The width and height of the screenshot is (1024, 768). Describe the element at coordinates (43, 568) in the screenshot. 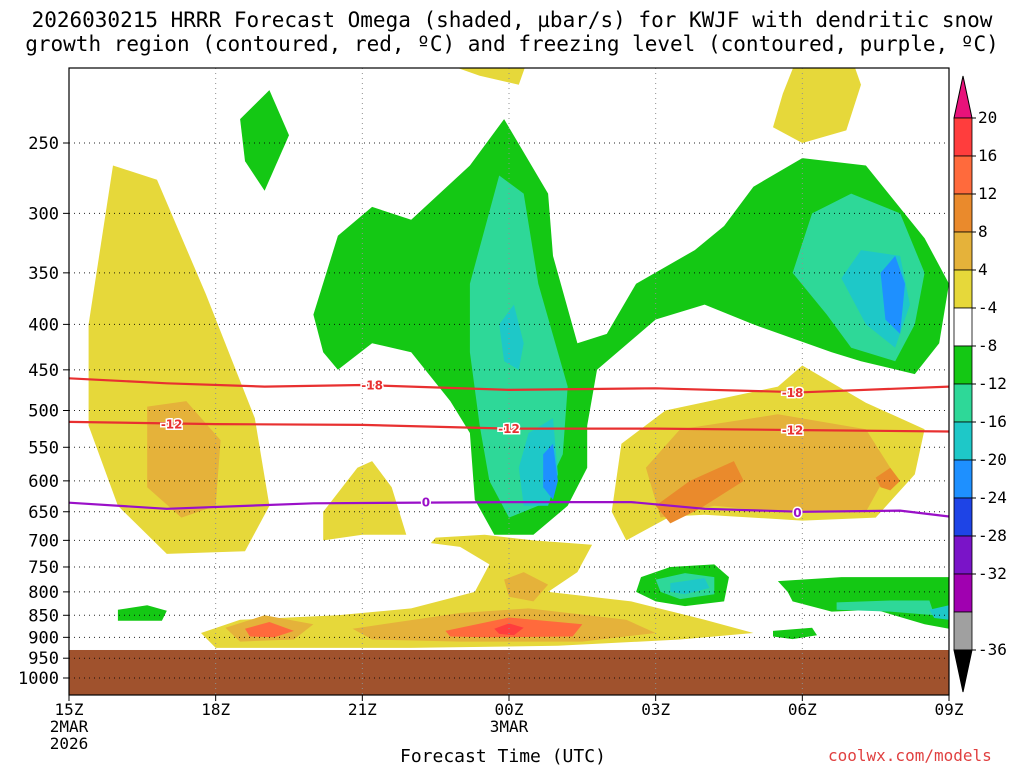

I see `y-tick-label-750: 750` at that location.